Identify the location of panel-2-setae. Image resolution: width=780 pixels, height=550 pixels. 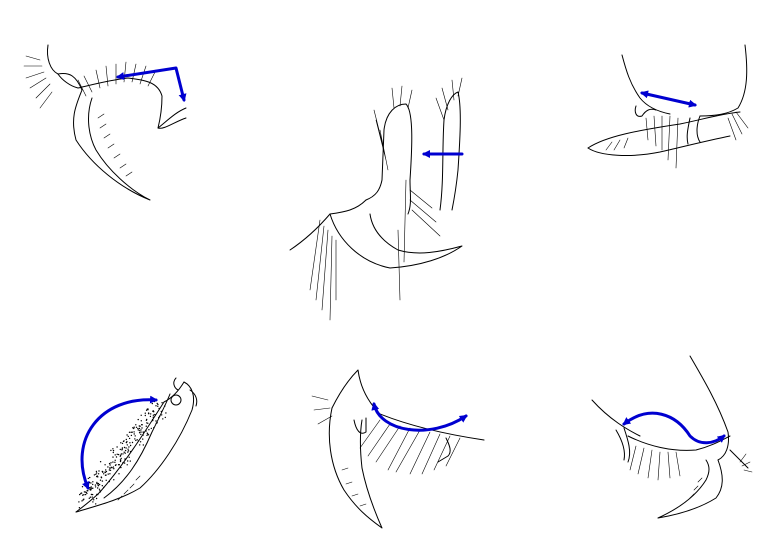
(386, 199).